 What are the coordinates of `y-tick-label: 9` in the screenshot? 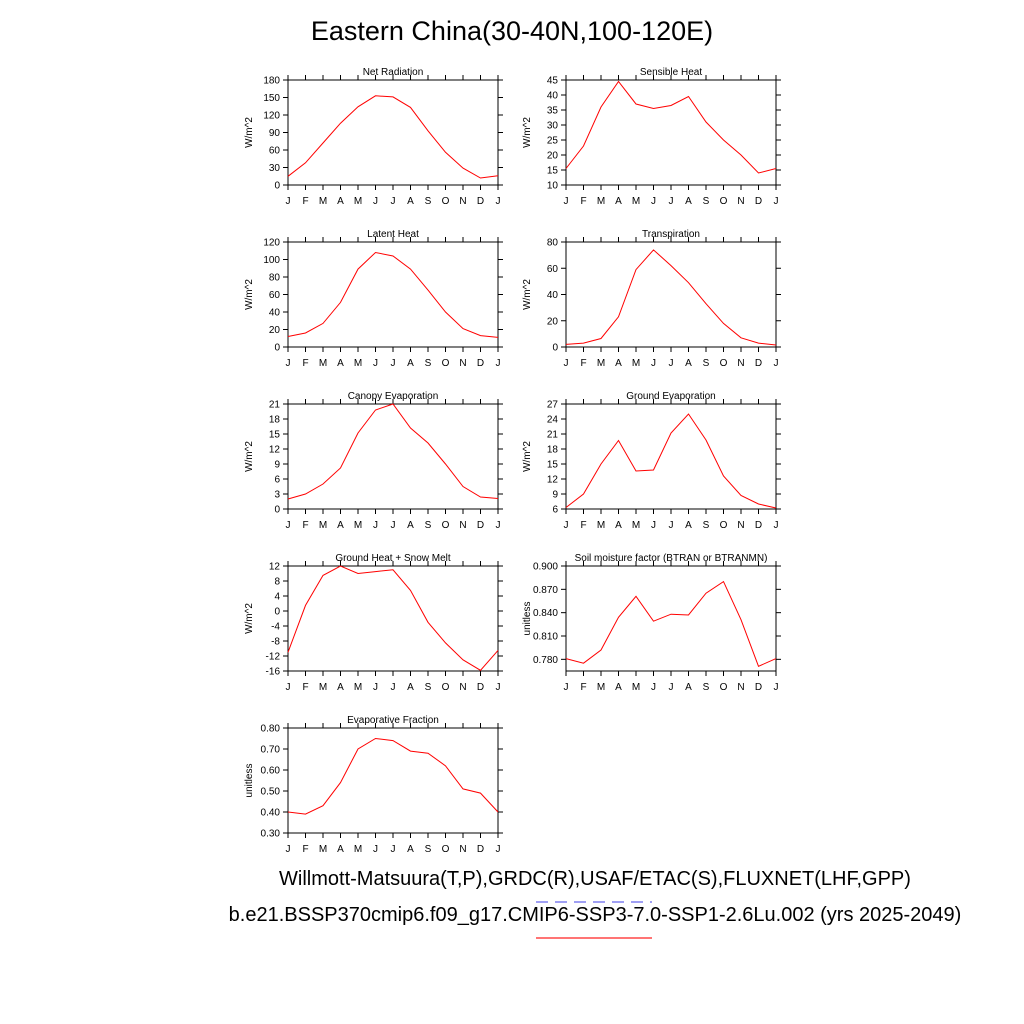 It's located at (555, 495).